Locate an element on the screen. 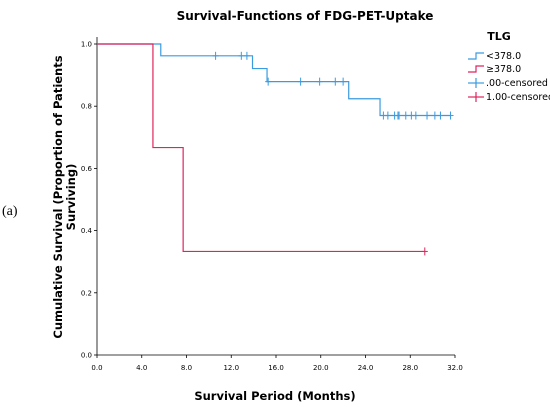  legend-item-censored-100: 1.00-censored is located at coordinates (509, 97).